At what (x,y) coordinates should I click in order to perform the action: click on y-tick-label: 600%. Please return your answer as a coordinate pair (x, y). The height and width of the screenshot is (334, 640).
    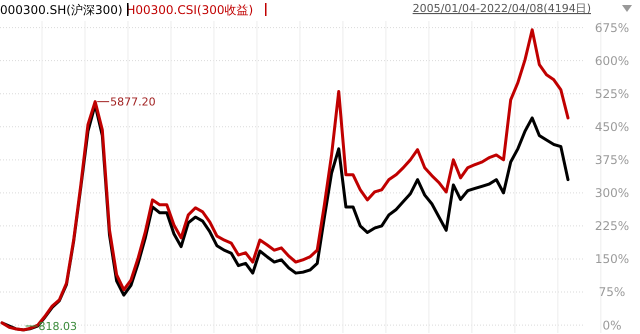
    Looking at the image, I should click on (612, 61).